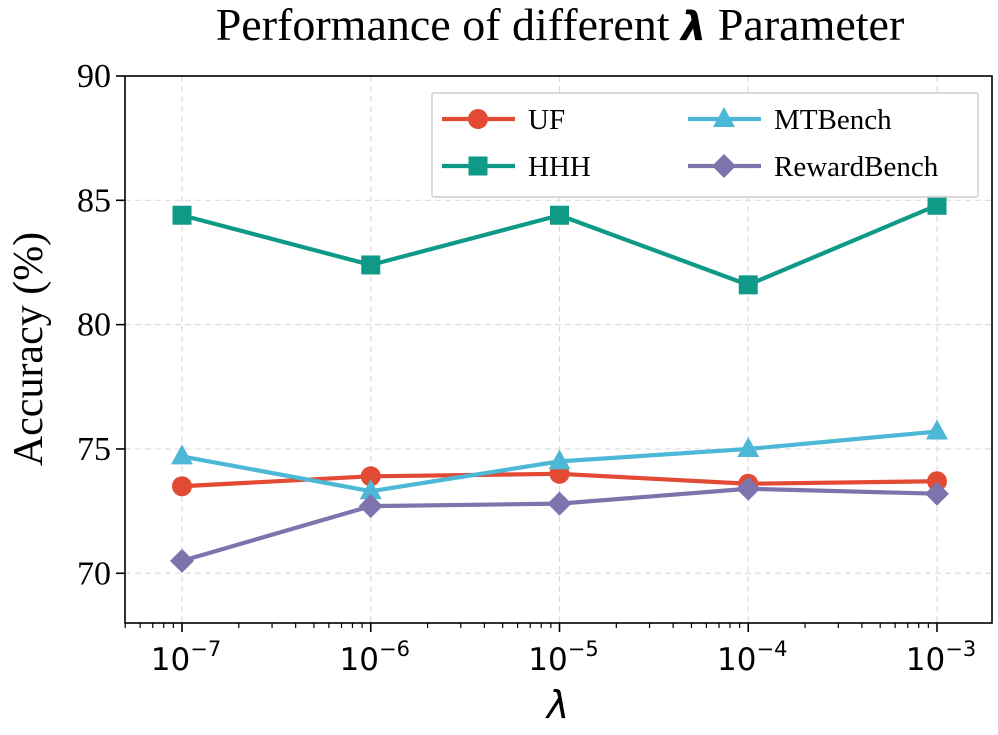 The width and height of the screenshot is (998, 735). What do you see at coordinates (557, 705) in the screenshot?
I see `x-axis-label: λ` at bounding box center [557, 705].